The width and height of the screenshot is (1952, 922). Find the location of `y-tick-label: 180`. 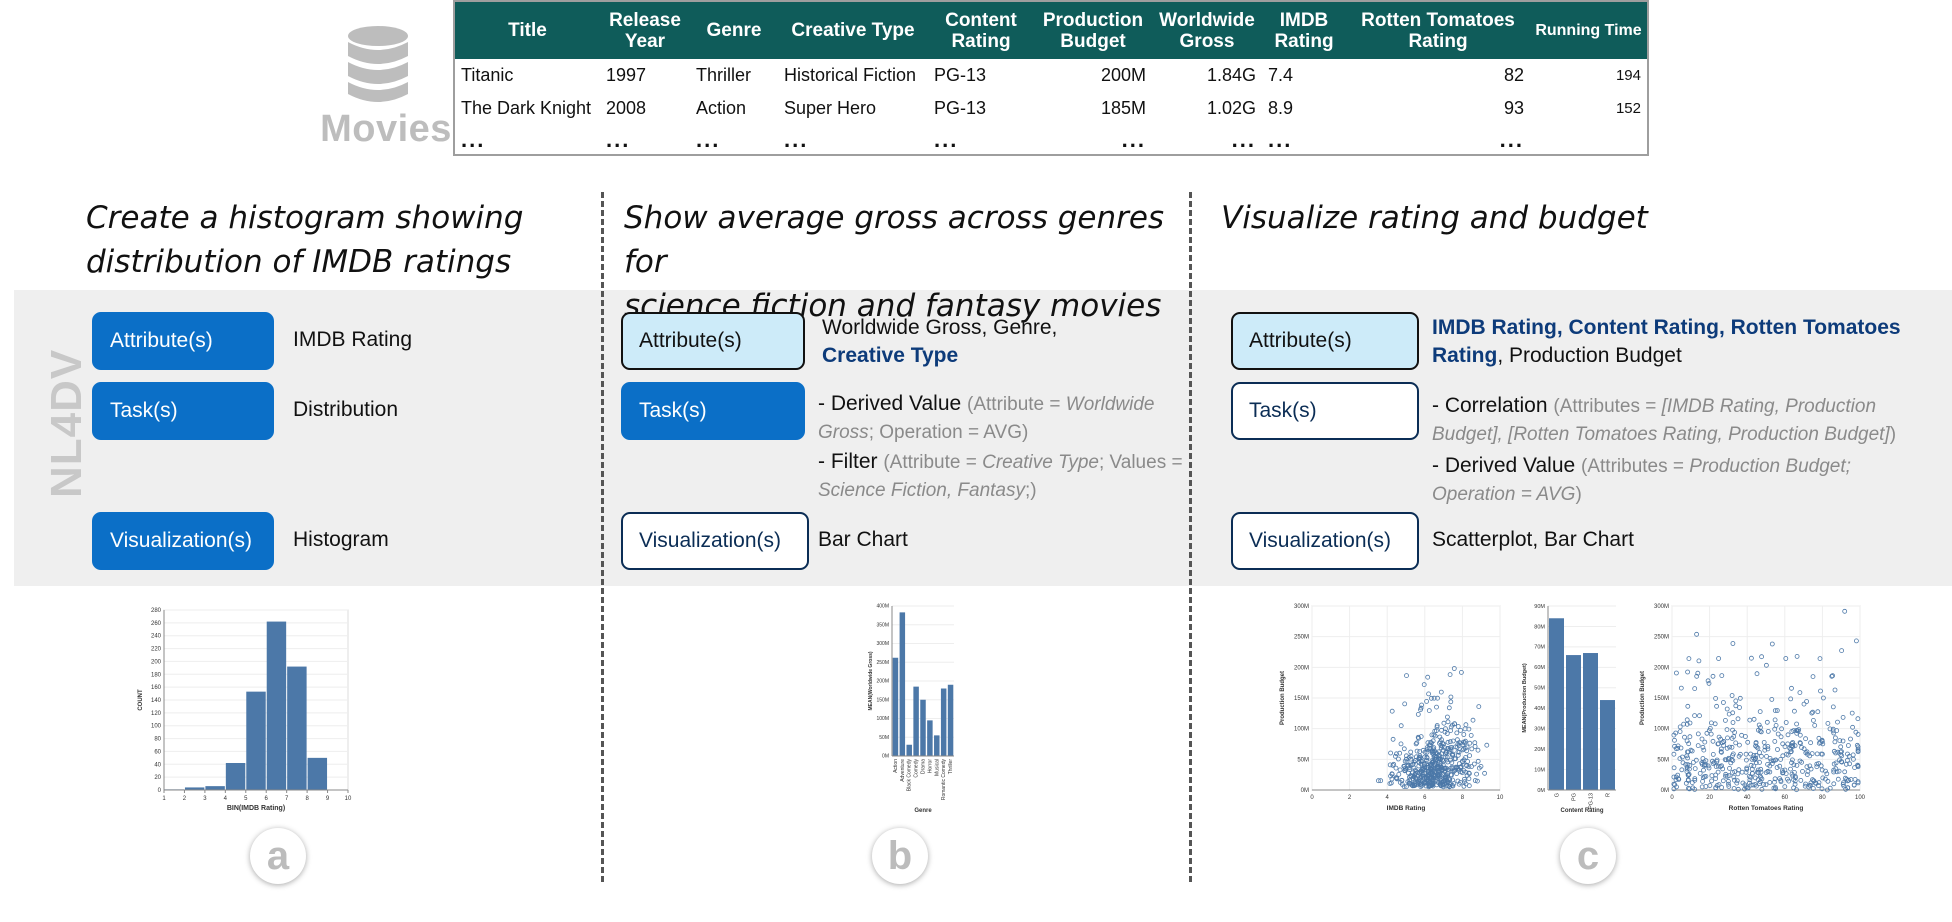

y-tick-label: 180 is located at coordinates (156, 675).